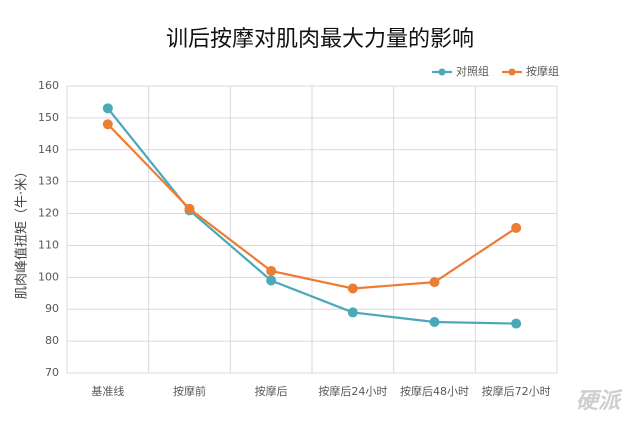  What do you see at coordinates (48, 213) in the screenshot?
I see `y-tick-label: 120` at bounding box center [48, 213].